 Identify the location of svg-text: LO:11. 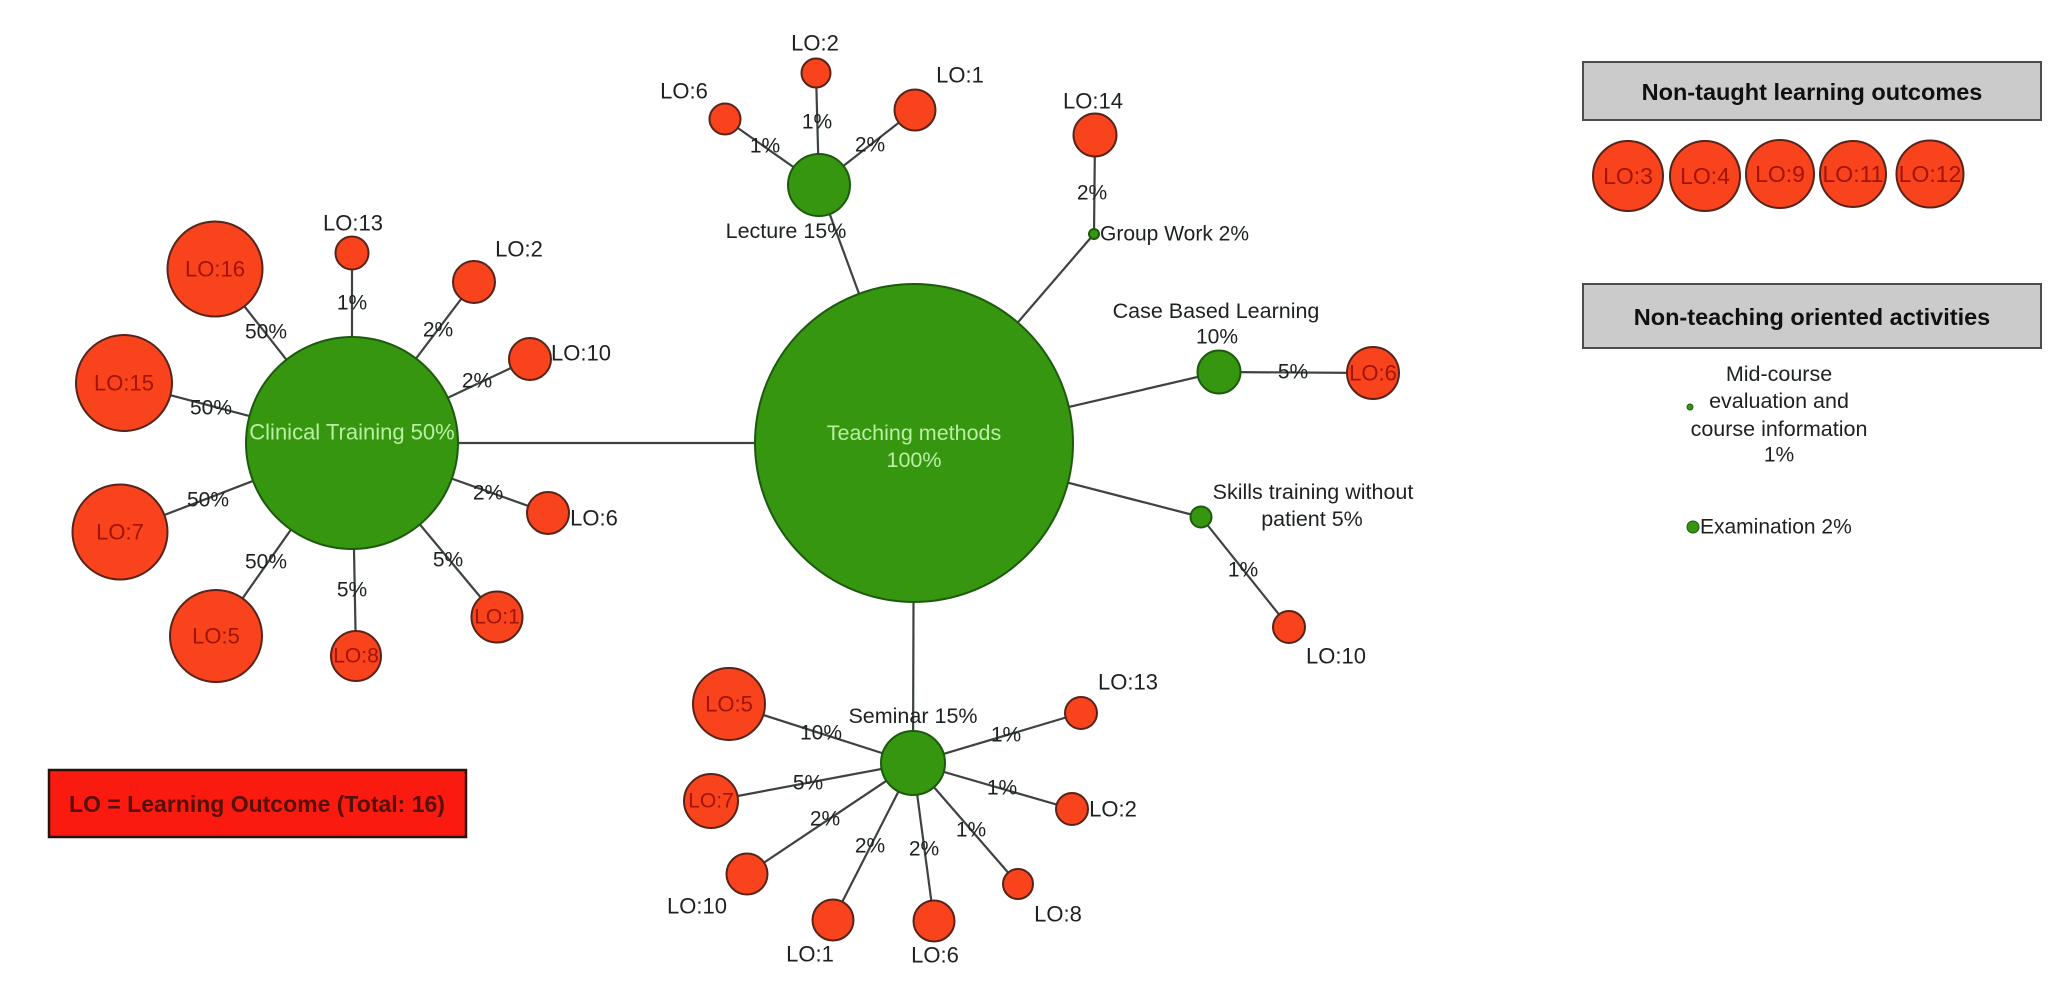
(1853, 174).